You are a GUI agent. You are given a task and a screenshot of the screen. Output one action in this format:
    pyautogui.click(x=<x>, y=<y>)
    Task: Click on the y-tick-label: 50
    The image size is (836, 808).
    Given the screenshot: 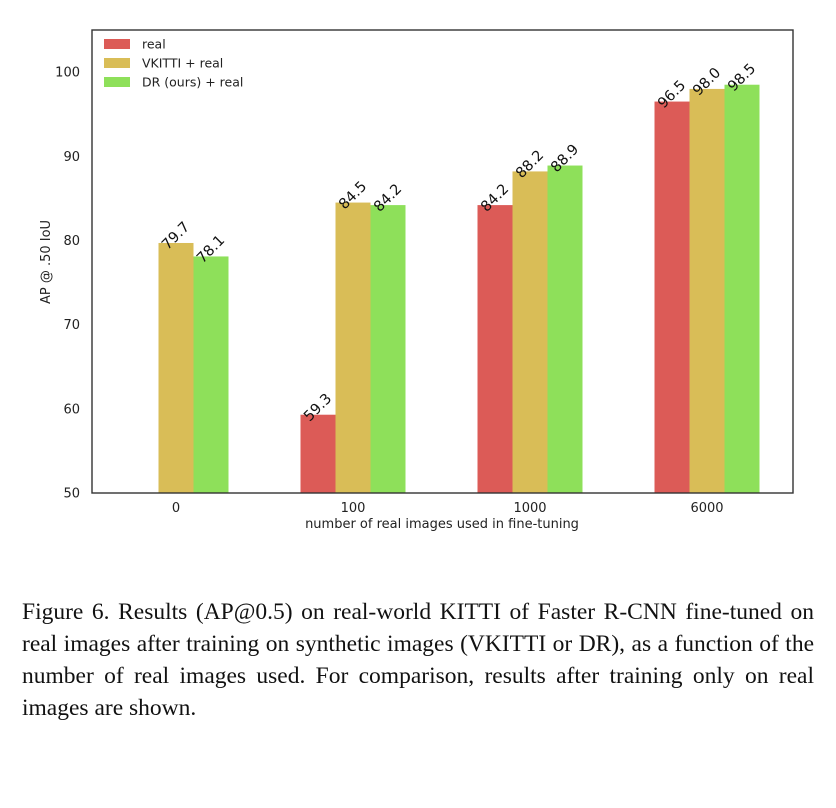 What is the action you would take?
    pyautogui.click(x=71, y=494)
    